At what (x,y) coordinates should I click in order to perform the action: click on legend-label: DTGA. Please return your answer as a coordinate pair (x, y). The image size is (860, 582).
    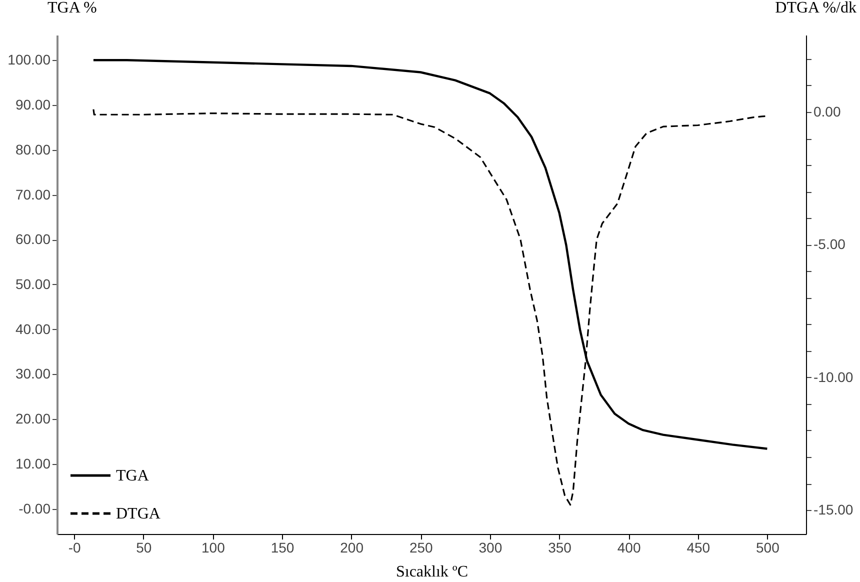
    Looking at the image, I should click on (138, 514).